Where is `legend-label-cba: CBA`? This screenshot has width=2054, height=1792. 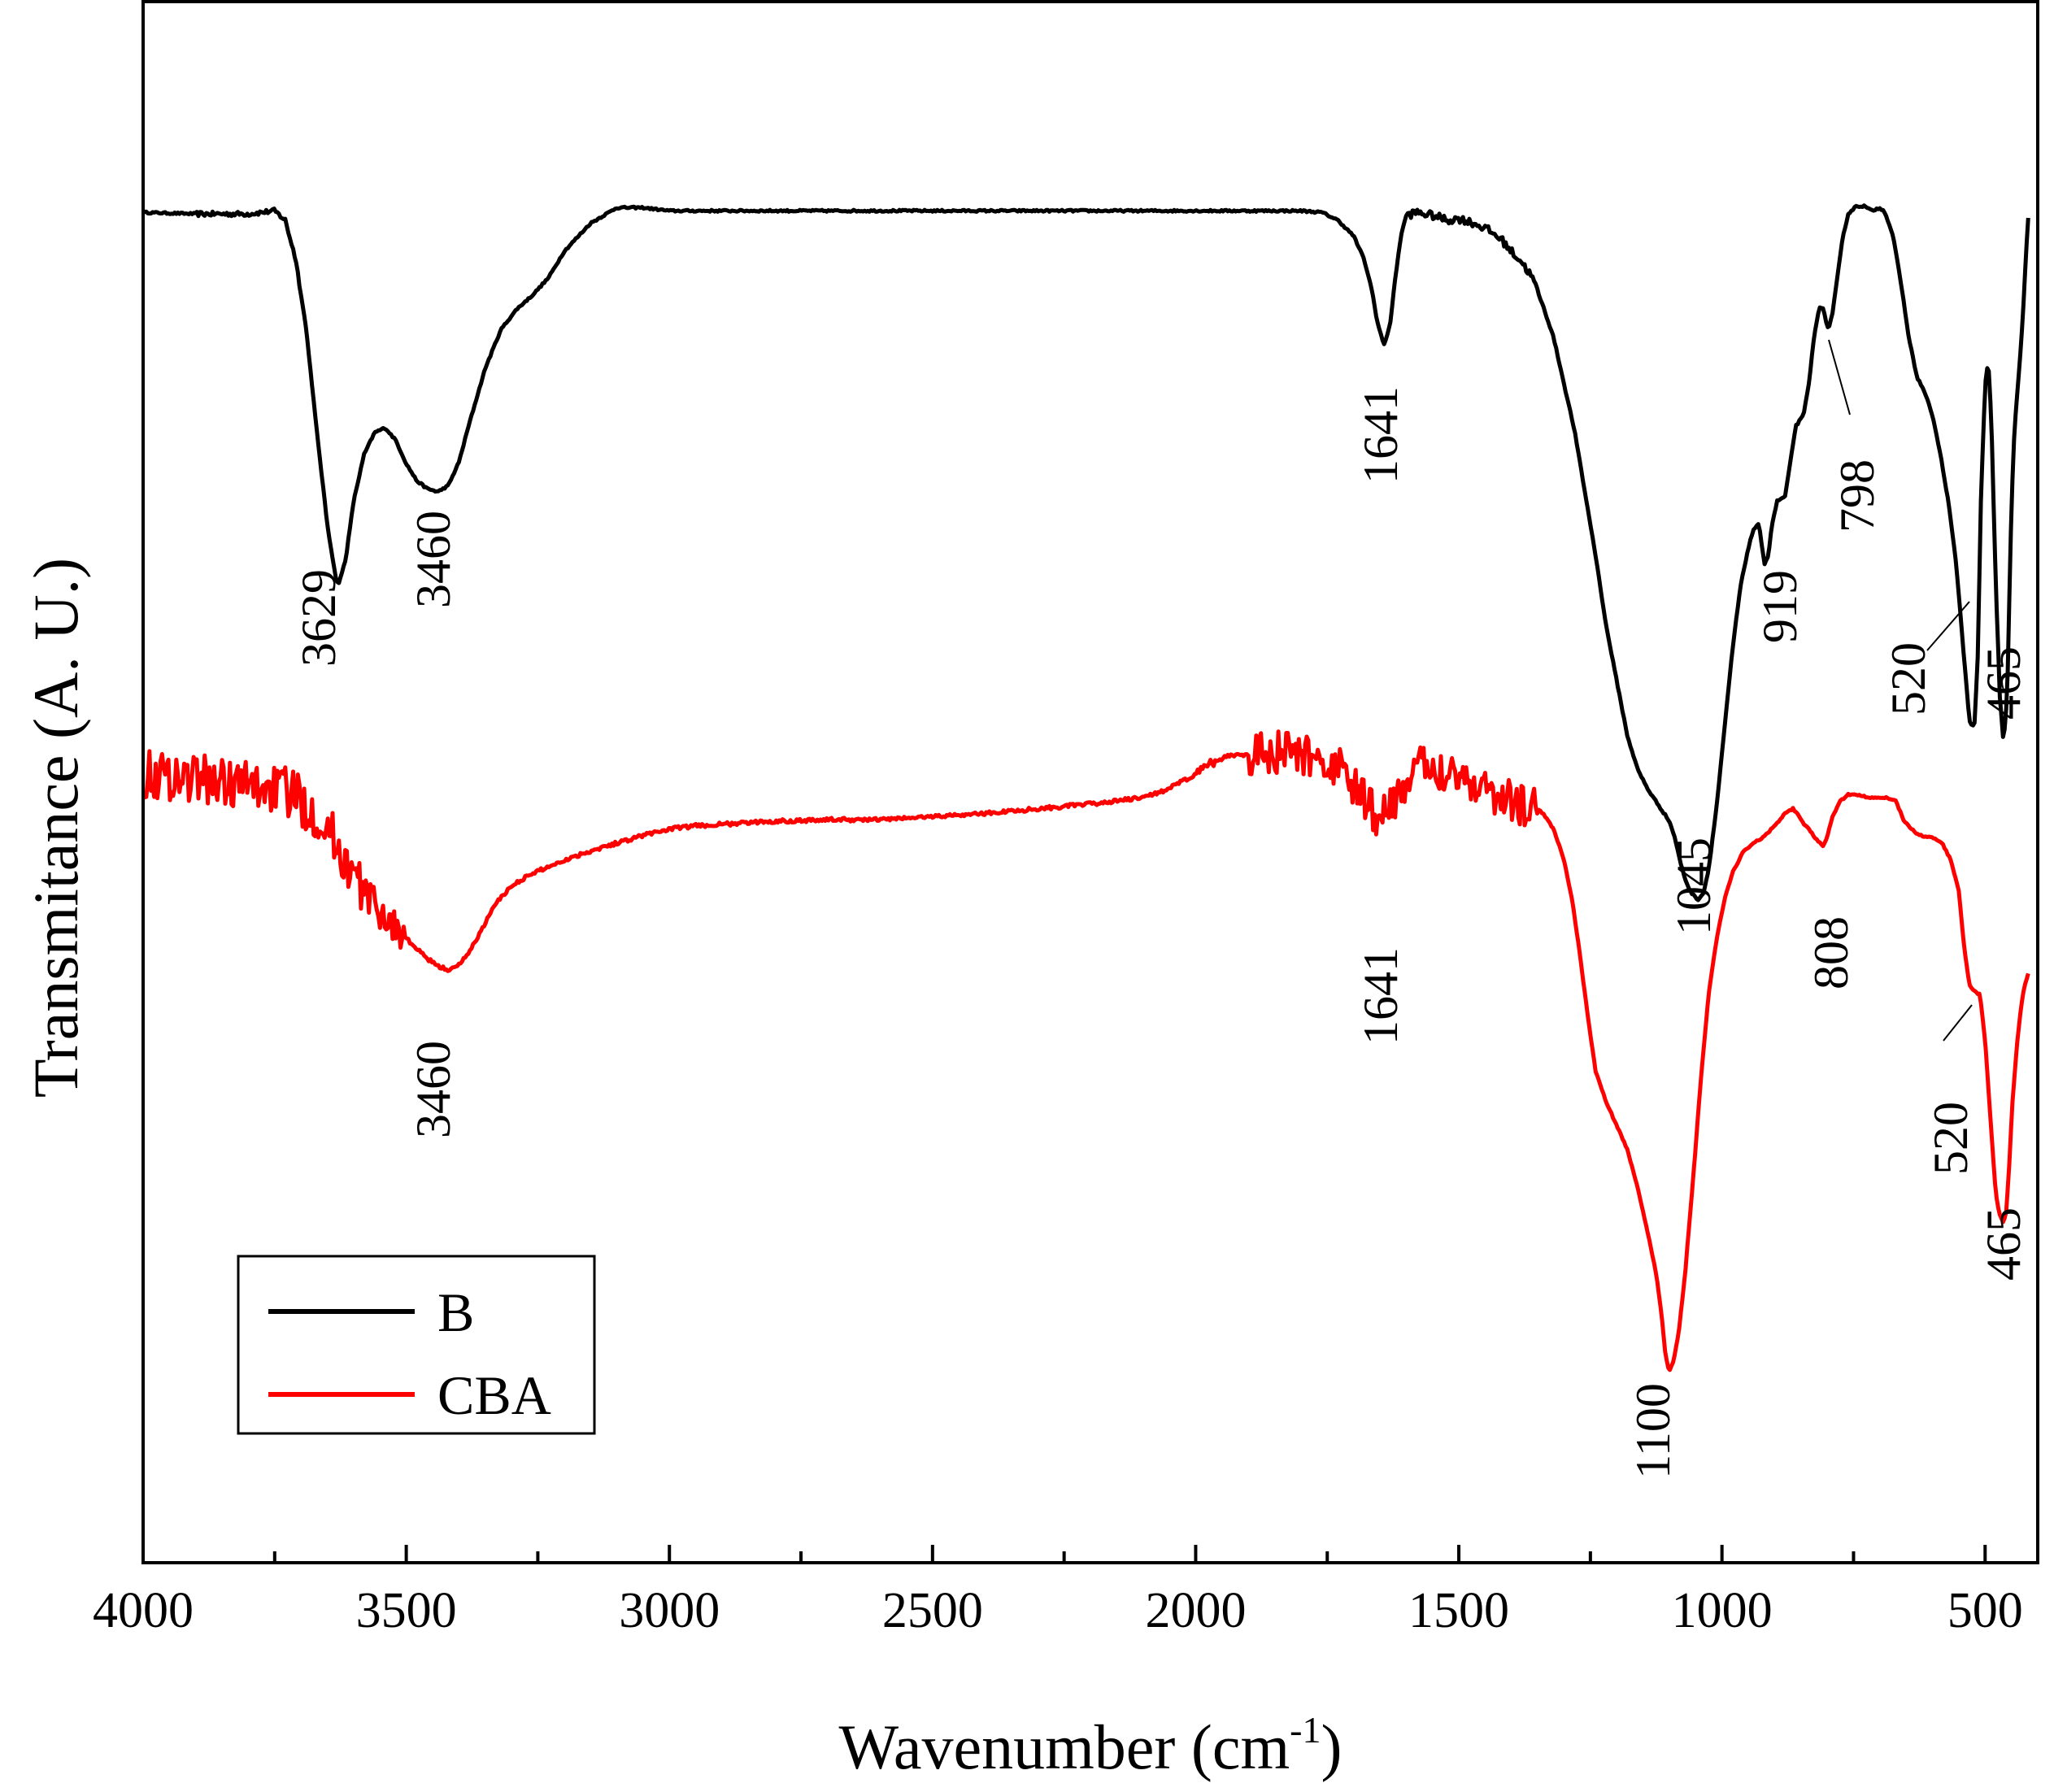
legend-label-cba: CBA is located at coordinates (494, 1395).